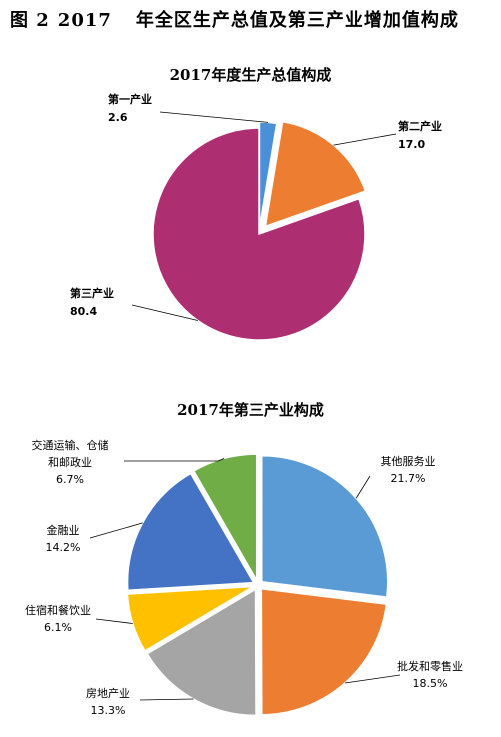 The image size is (501, 737). What do you see at coordinates (70, 479) in the screenshot?
I see `value-label: 6.7%` at bounding box center [70, 479].